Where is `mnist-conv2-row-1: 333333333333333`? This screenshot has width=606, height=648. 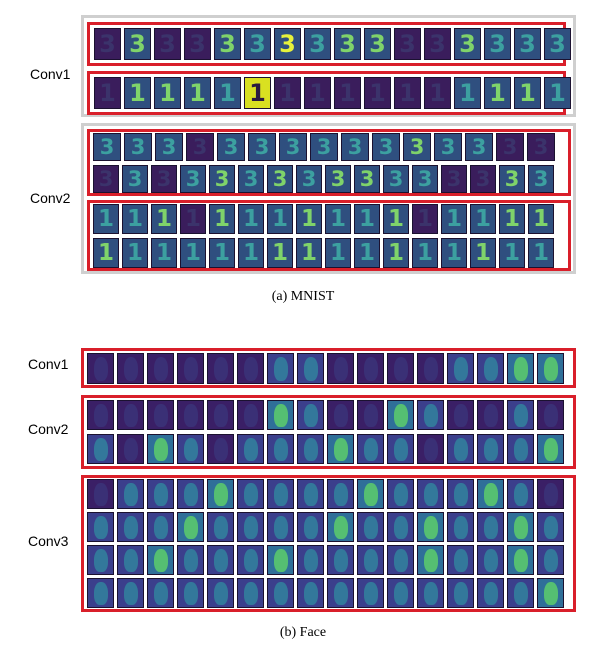
mnist-conv2-row-1: 333333333333333 is located at coordinates (324, 147).